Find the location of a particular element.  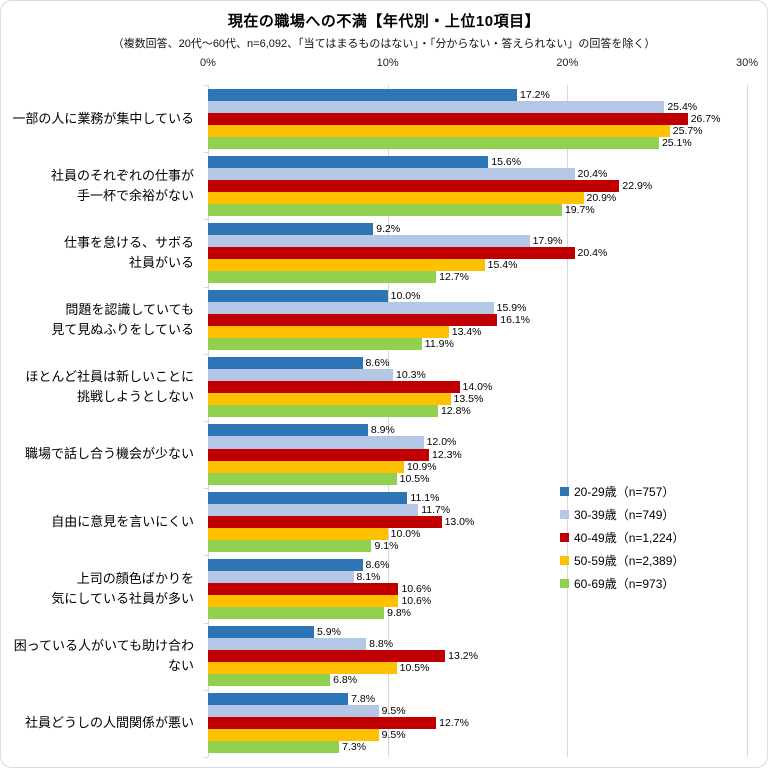

category-label: 自由に意見を言いにくい is located at coordinates (101, 521).